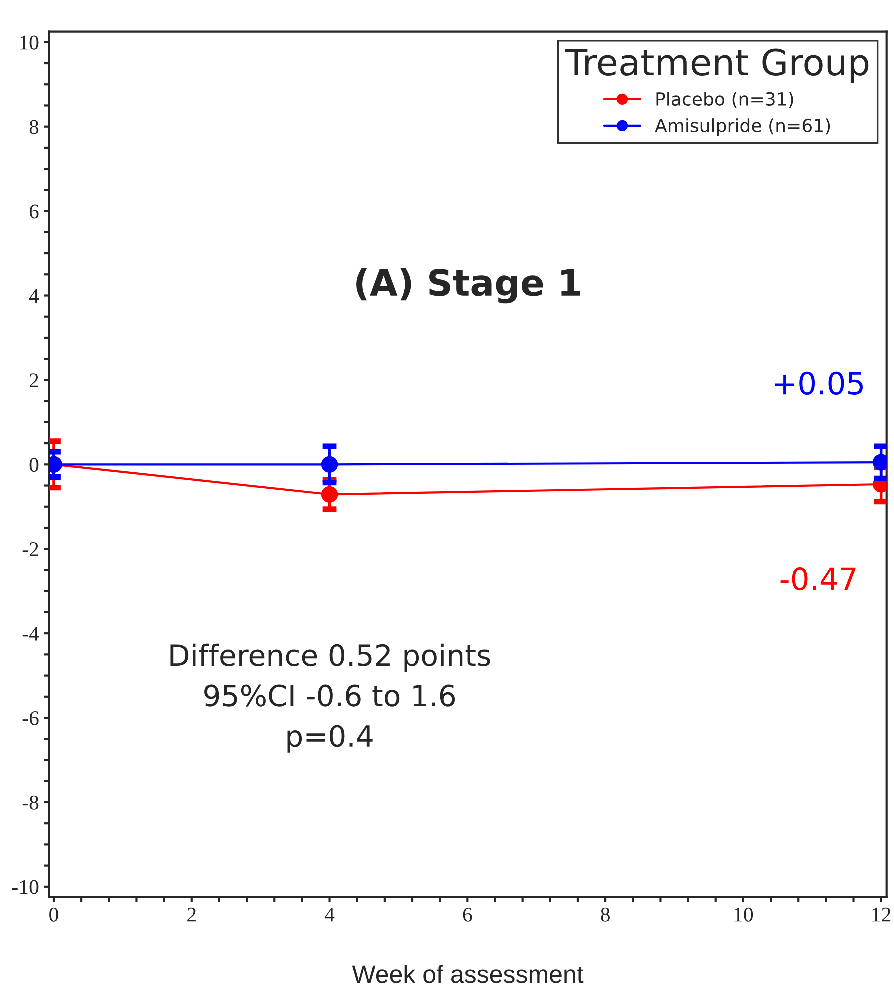 Image resolution: width=894 pixels, height=995 pixels. I want to click on y-tick-label: 2, so click(34, 381).